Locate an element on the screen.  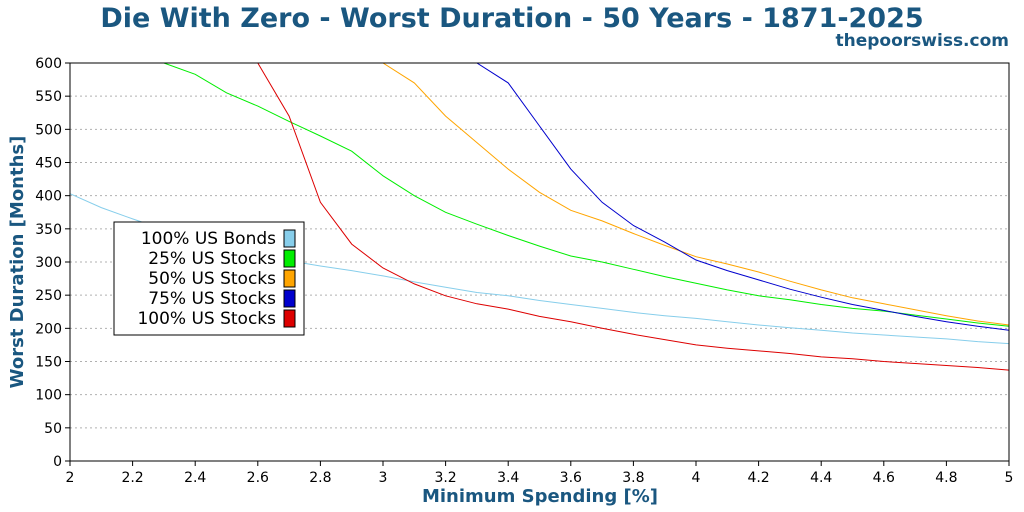
tick-label-x: 4.8 is located at coordinates (946, 478).